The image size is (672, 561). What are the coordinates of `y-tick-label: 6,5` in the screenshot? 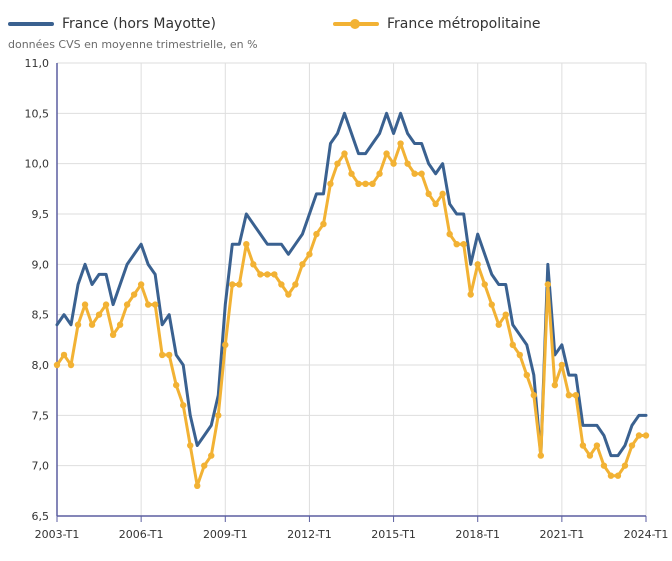 It's located at (41, 516).